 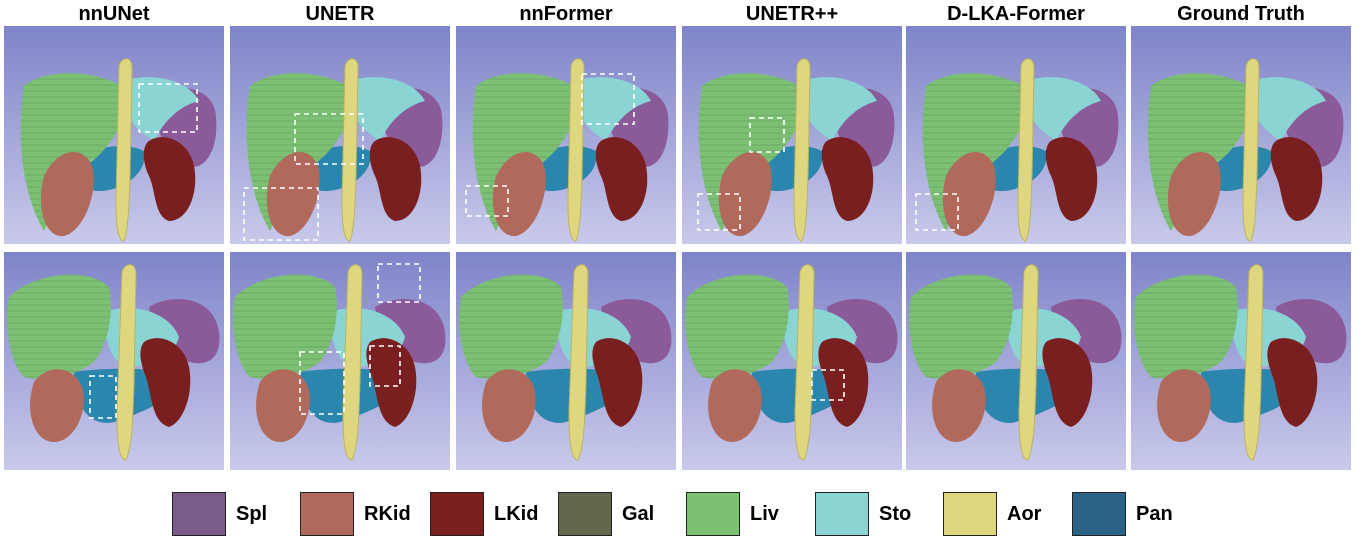 I want to click on column-title-unetr: UNETR, so click(x=340, y=14).